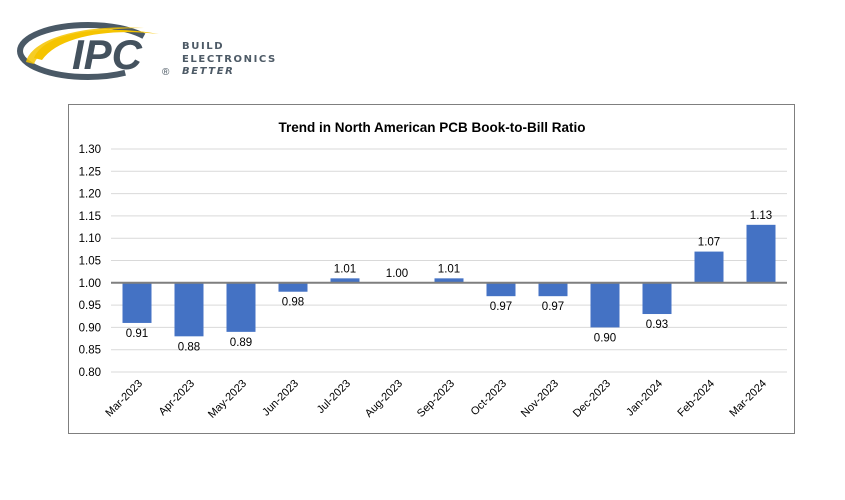 The height and width of the screenshot is (500, 845). What do you see at coordinates (90, 284) in the screenshot?
I see `y-tick-label: 1.00` at bounding box center [90, 284].